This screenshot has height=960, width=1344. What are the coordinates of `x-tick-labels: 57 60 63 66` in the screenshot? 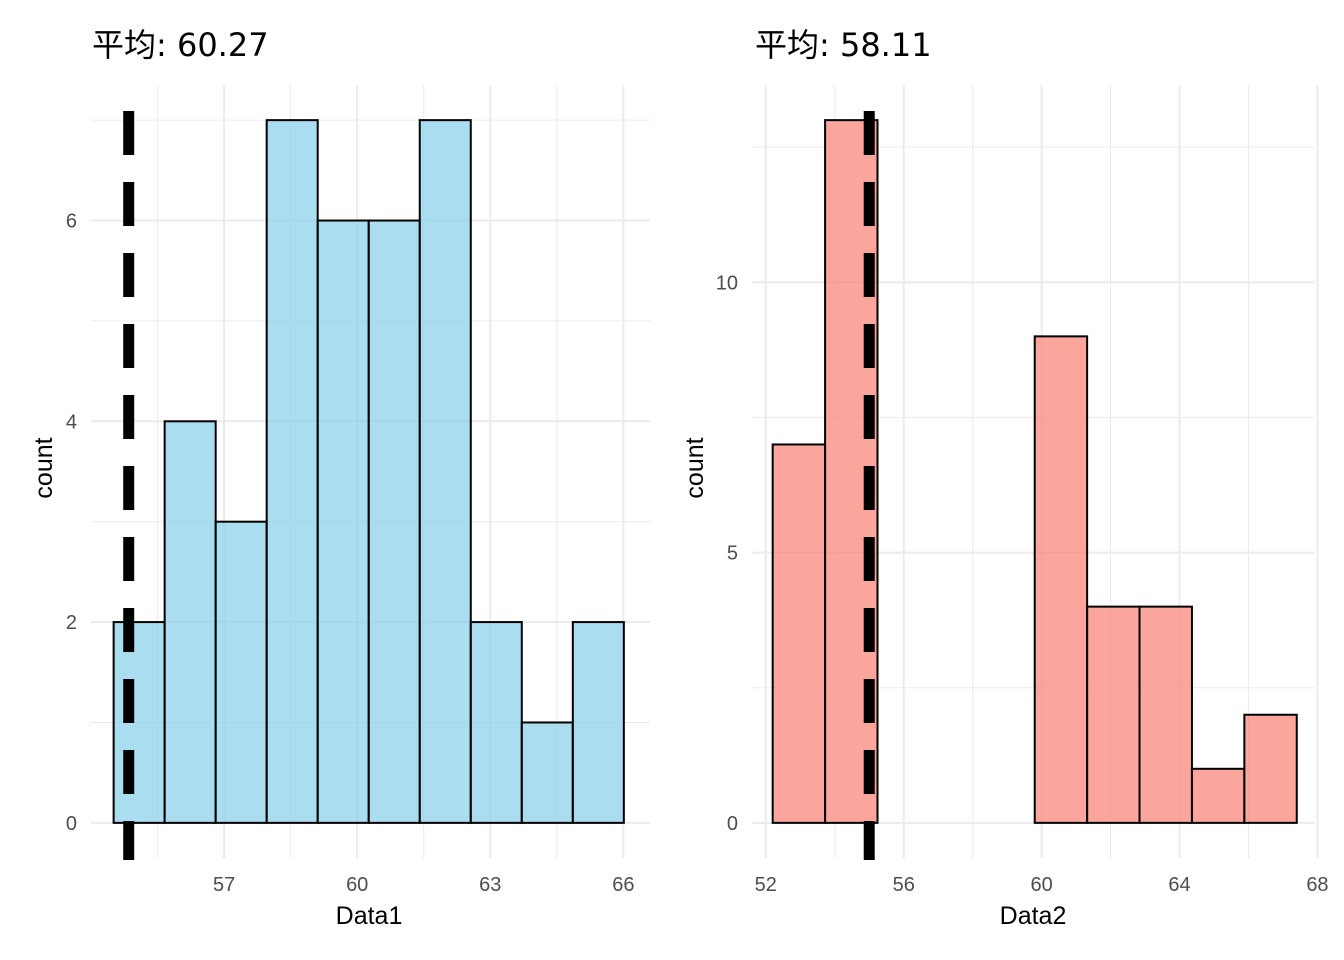 It's located at (424, 885).